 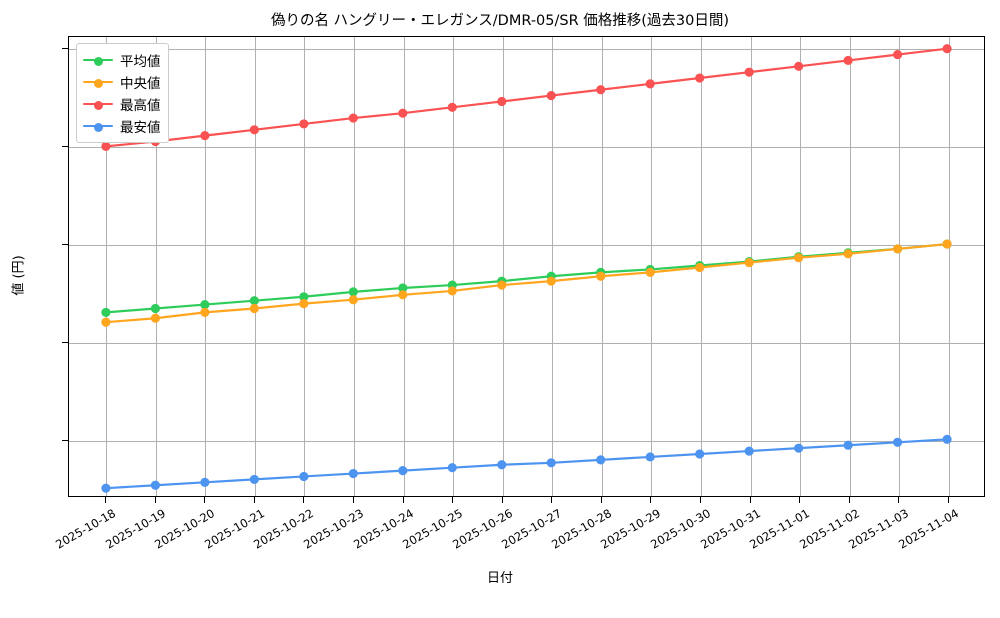 I want to click on legend-item: 平均値, so click(x=122, y=60).